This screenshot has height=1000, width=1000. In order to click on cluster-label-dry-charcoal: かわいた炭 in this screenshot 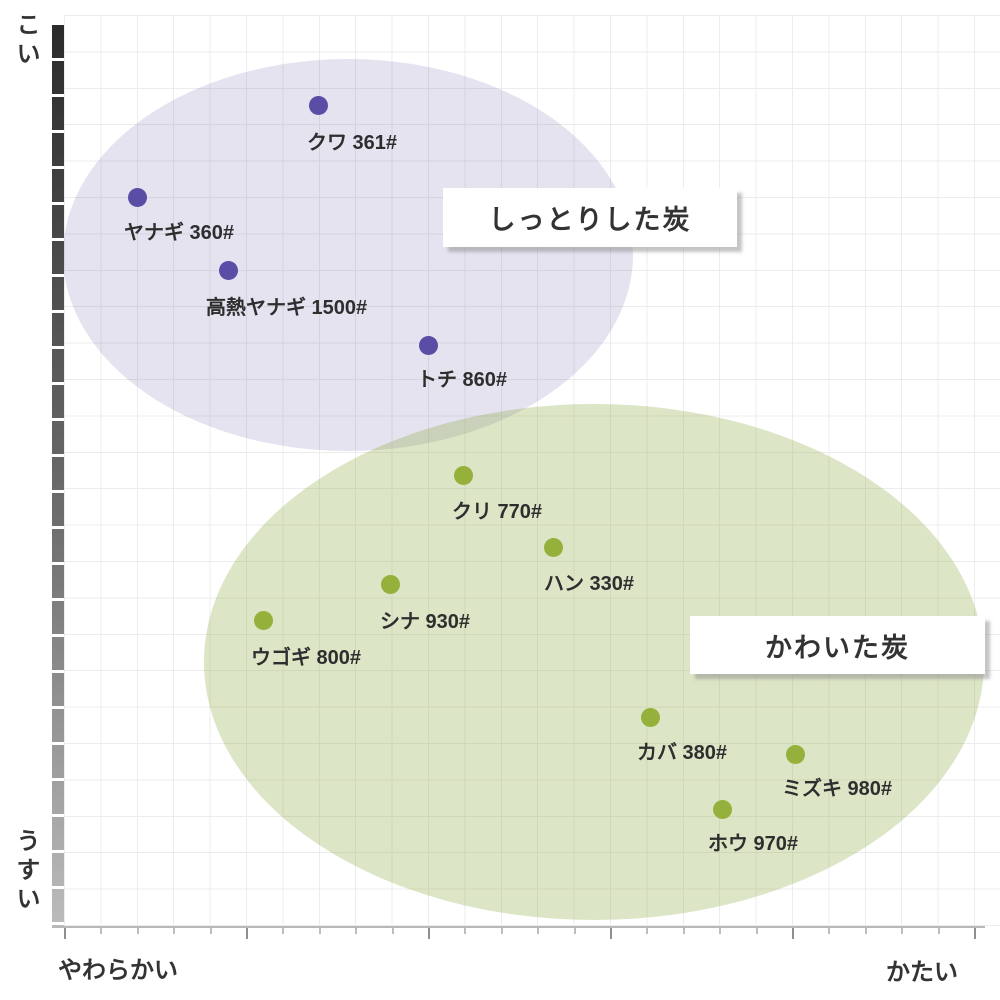, I will do `click(837, 645)`.